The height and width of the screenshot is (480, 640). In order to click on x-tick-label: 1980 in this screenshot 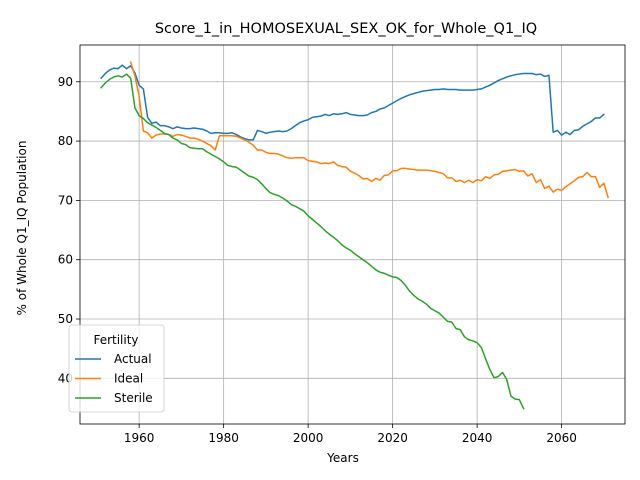, I will do `click(223, 438)`.